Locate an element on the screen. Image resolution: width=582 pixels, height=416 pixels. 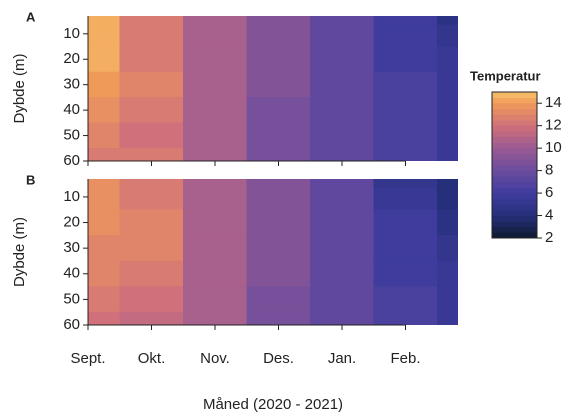
colorbar-tick-label: 6 is located at coordinates (549, 192).